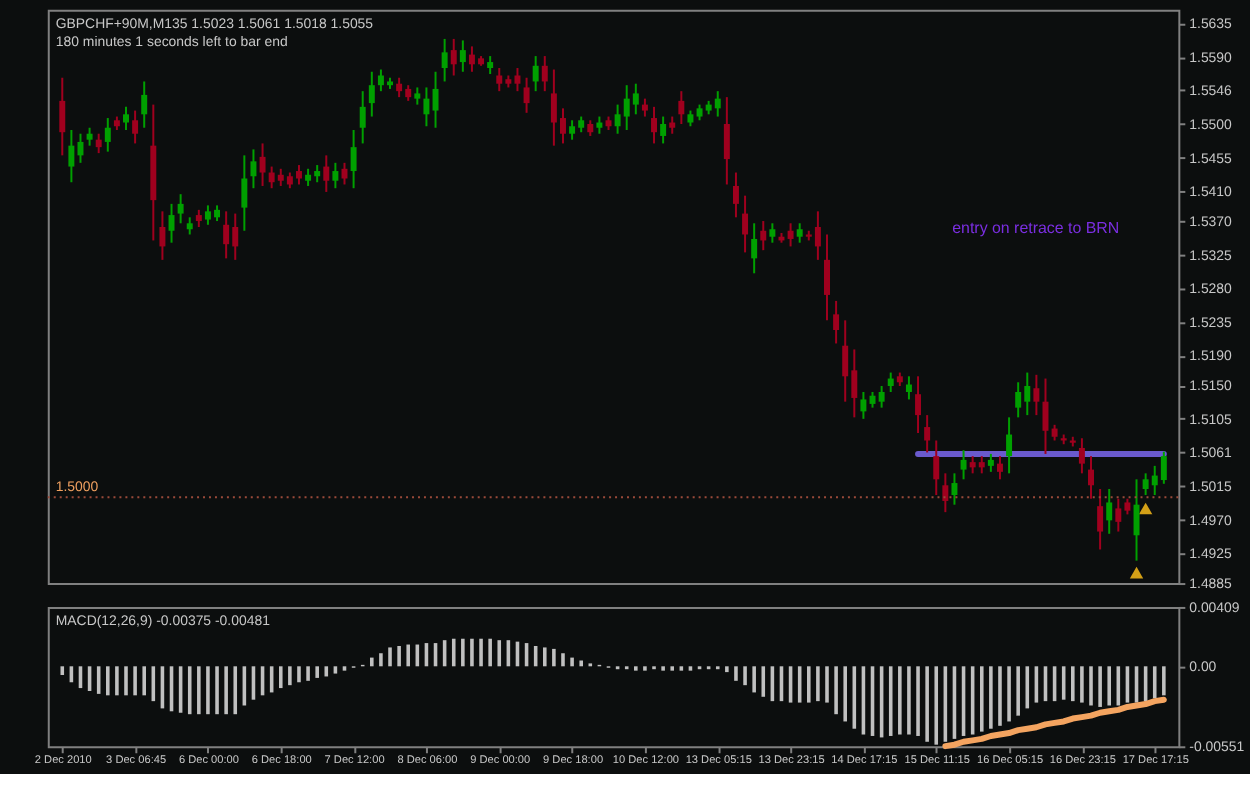 This screenshot has width=1250, height=792. What do you see at coordinates (1054, 723) in the screenshot?
I see `line-series` at bounding box center [1054, 723].